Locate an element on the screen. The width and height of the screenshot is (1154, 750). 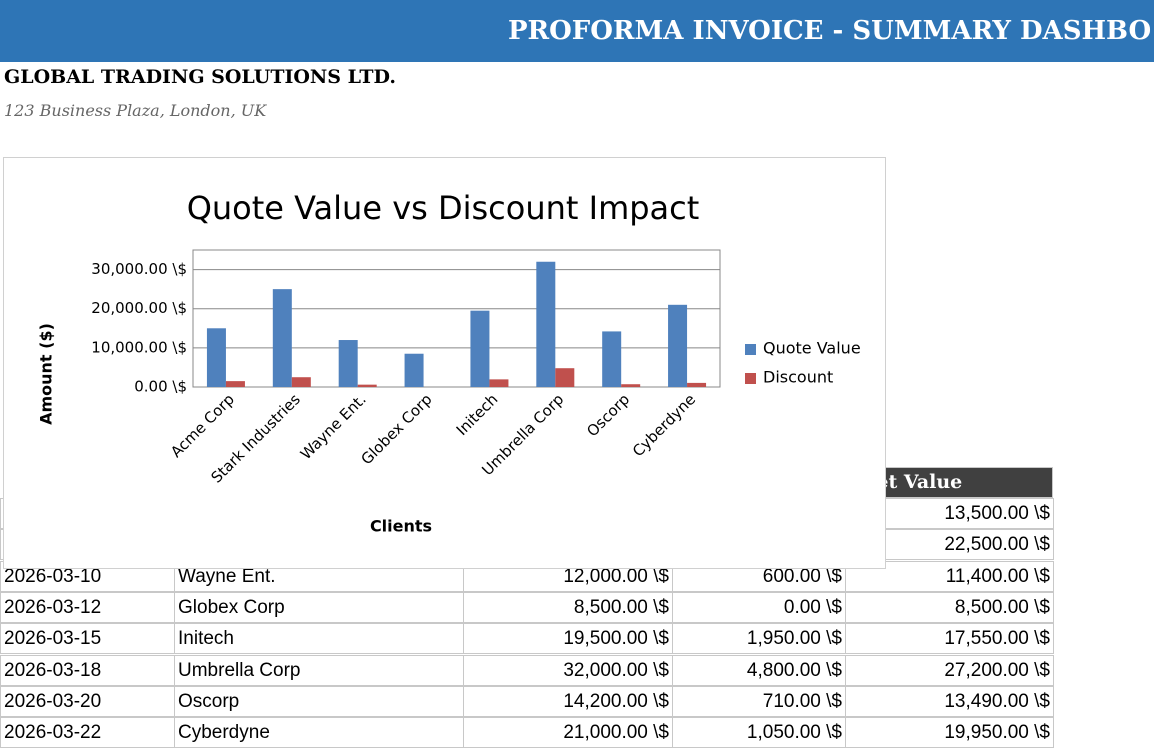
y-axis-label: Amount ($) is located at coordinates (46, 374).